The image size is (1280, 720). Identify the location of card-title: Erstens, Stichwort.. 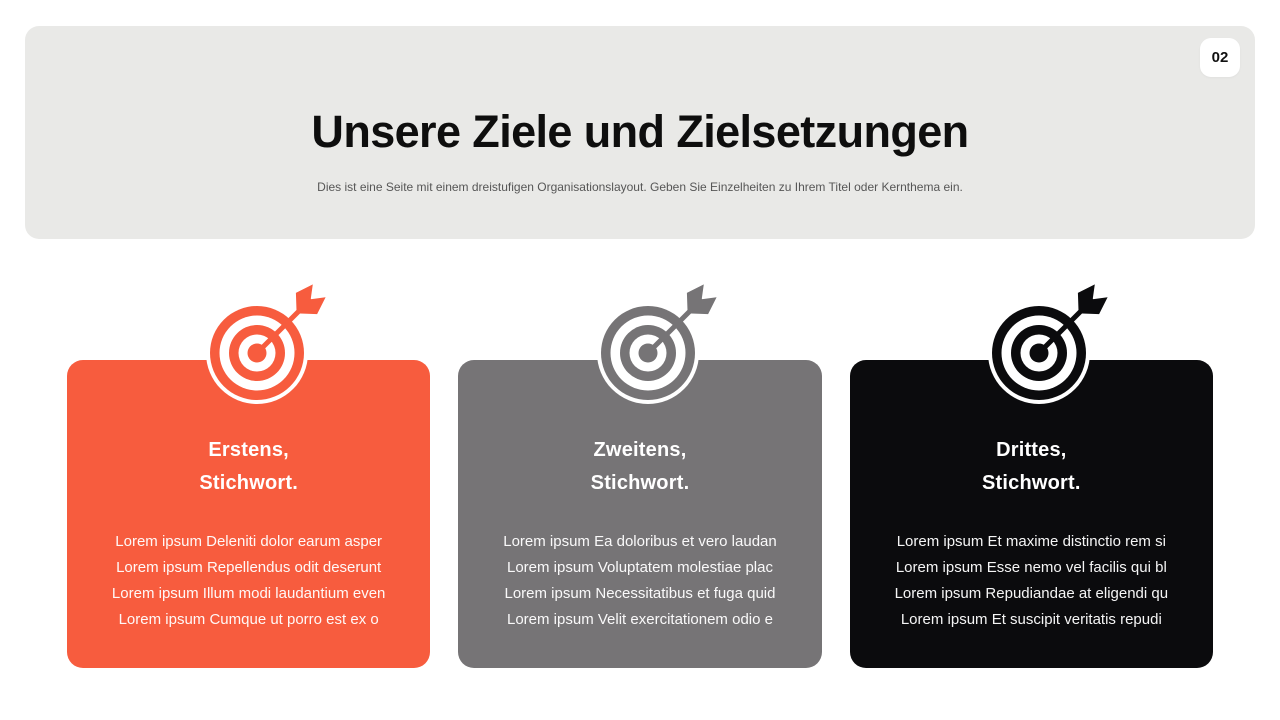
(248, 467).